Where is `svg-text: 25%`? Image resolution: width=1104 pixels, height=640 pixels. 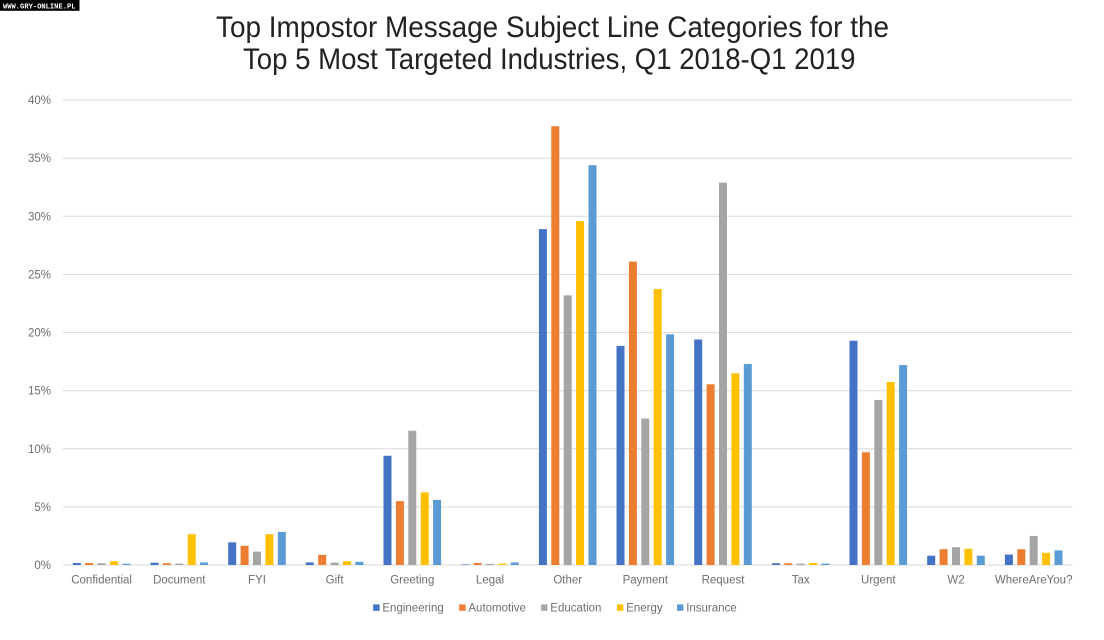
svg-text: 25% is located at coordinates (39, 275).